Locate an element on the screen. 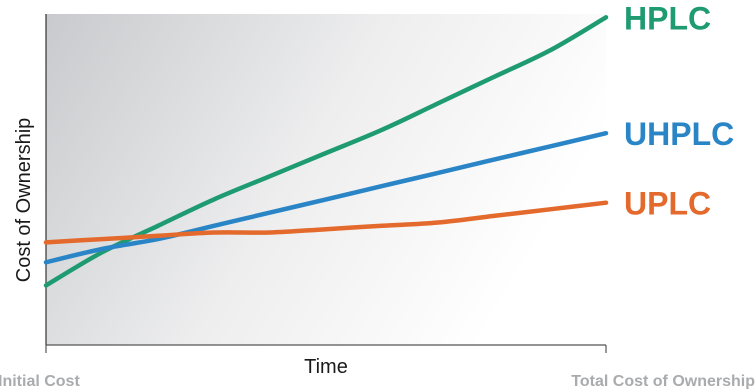  x-axis-label: Time is located at coordinates (326, 367).